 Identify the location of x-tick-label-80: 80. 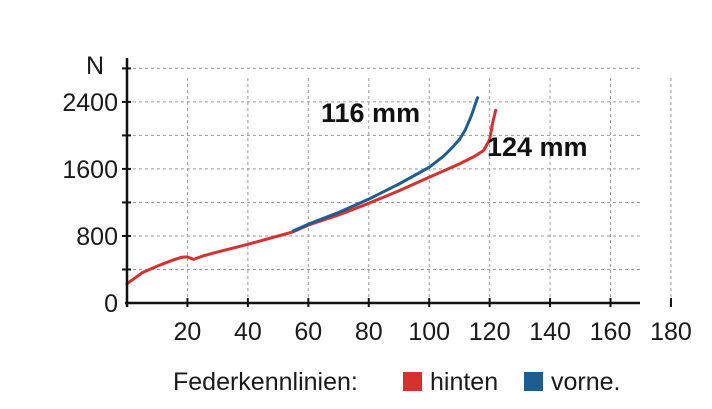
(369, 332).